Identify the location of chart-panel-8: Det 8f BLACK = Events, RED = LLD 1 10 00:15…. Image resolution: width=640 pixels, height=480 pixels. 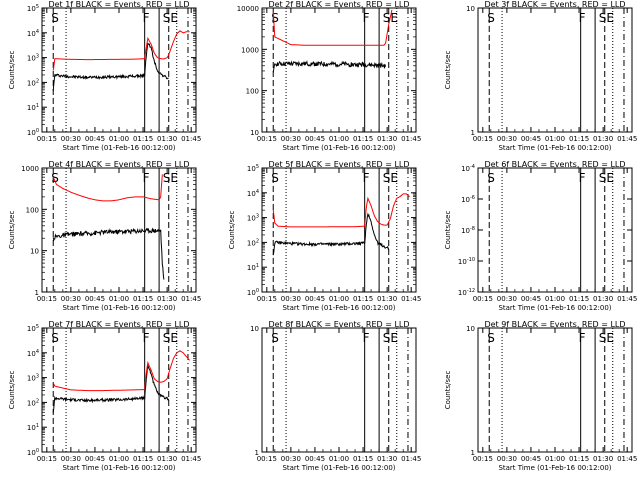
(335, 396).